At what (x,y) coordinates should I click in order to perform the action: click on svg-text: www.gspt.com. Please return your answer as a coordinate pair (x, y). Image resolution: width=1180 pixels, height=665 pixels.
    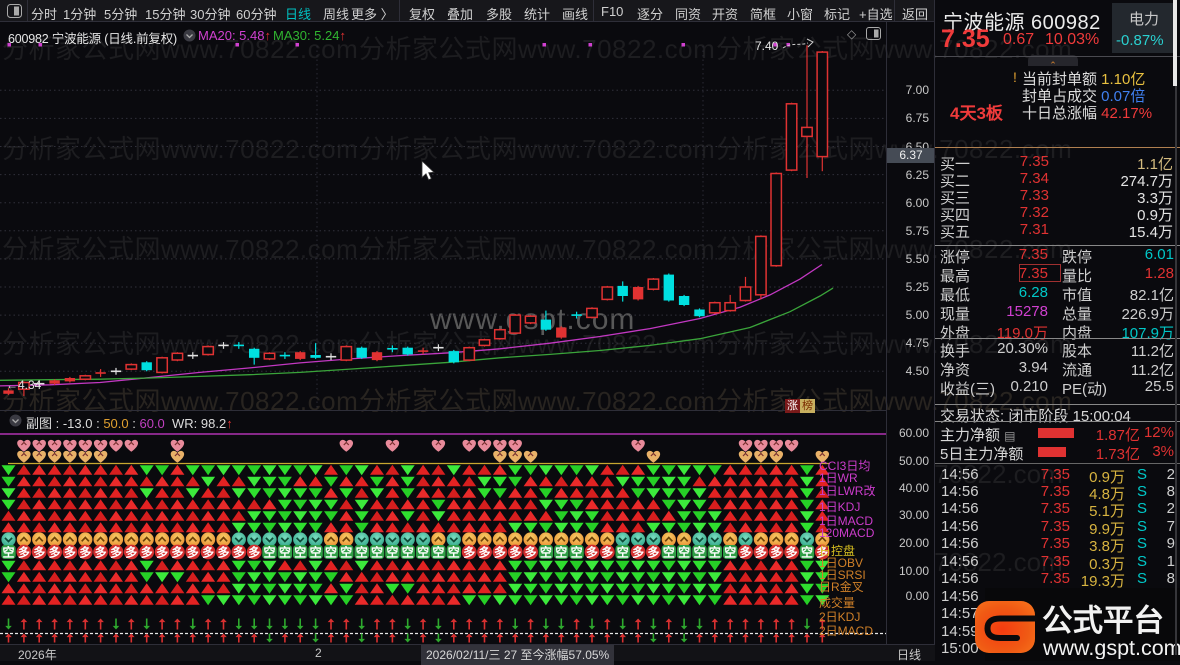
    Looking at the image, I should click on (1111, 647).